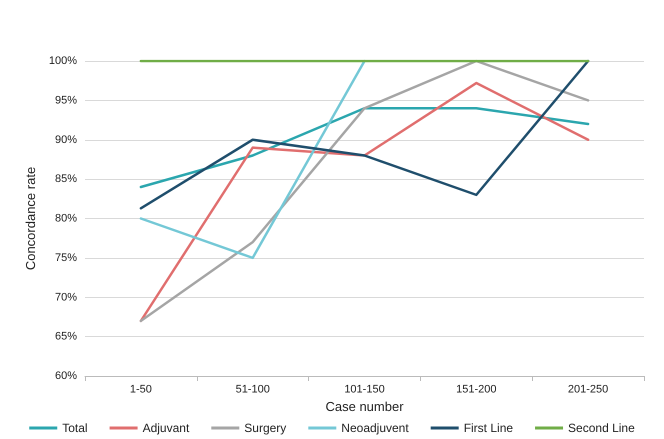 Image resolution: width=664 pixels, height=439 pixels. Describe the element at coordinates (75, 428) in the screenshot. I see `legend-label: Total` at that location.